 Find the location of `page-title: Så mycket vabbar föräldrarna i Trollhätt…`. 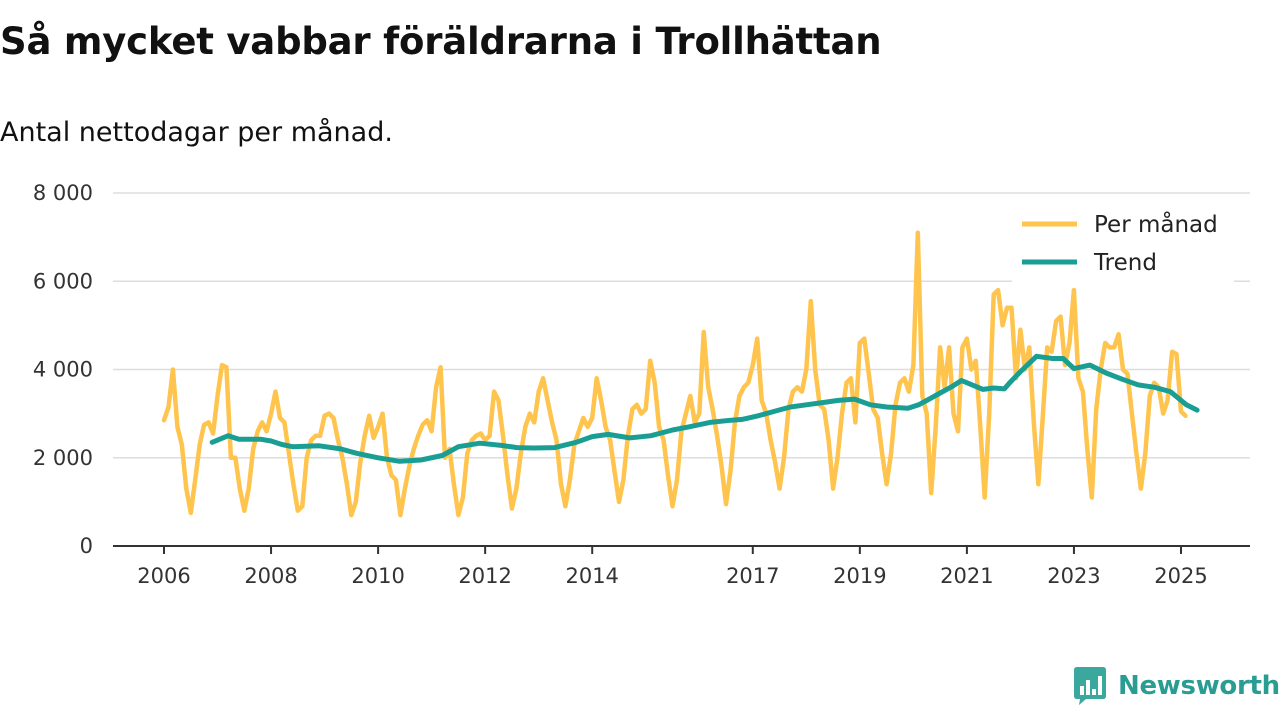

page-title: Så mycket vabbar föräldrarna i Trollhätt… is located at coordinates (441, 41).